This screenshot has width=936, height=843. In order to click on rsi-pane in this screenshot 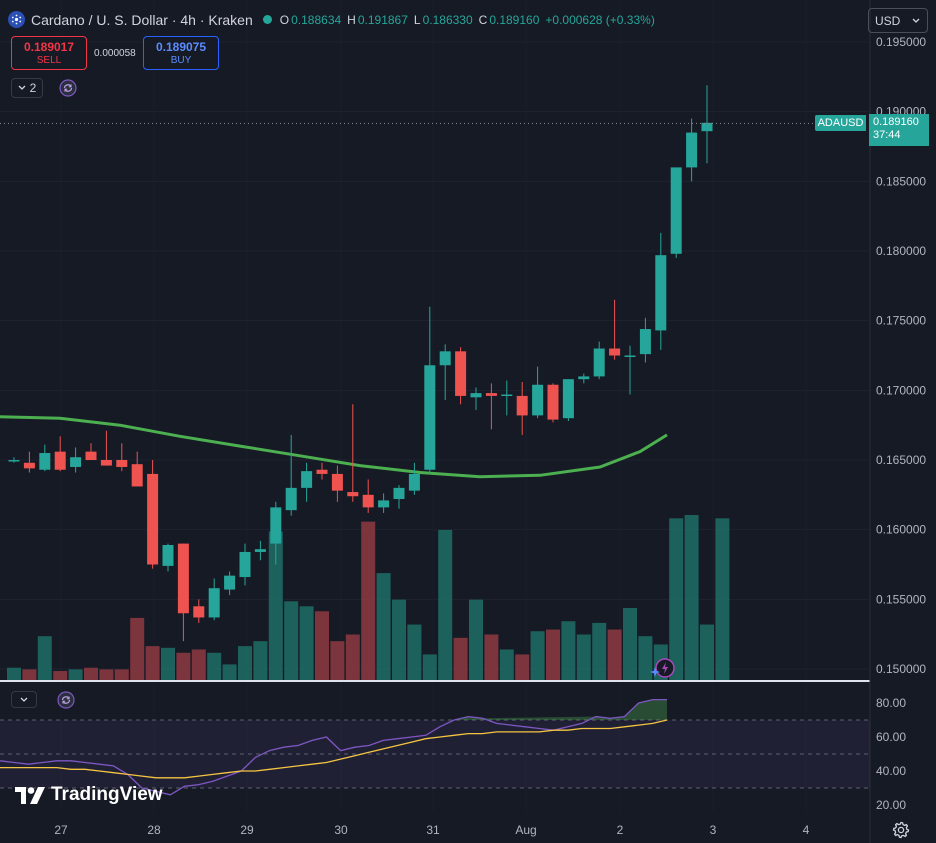, I will do `click(435, 747)`.